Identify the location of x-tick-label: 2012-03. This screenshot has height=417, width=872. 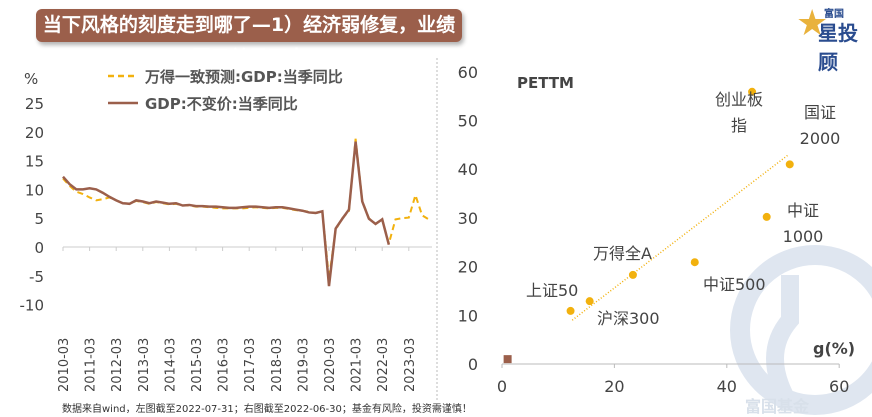
(117, 365).